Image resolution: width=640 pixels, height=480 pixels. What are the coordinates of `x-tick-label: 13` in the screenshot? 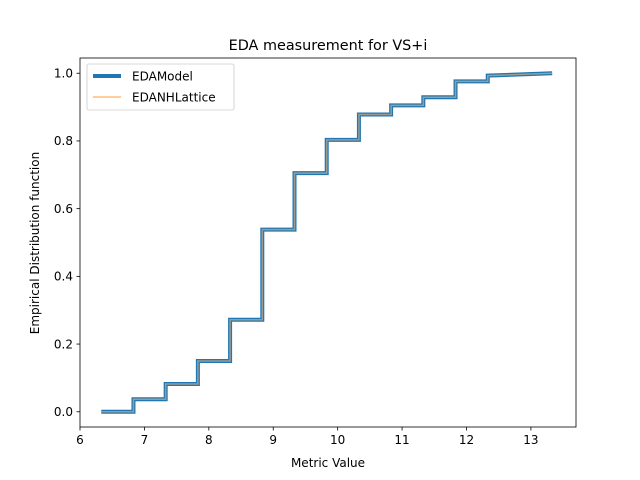 It's located at (530, 440).